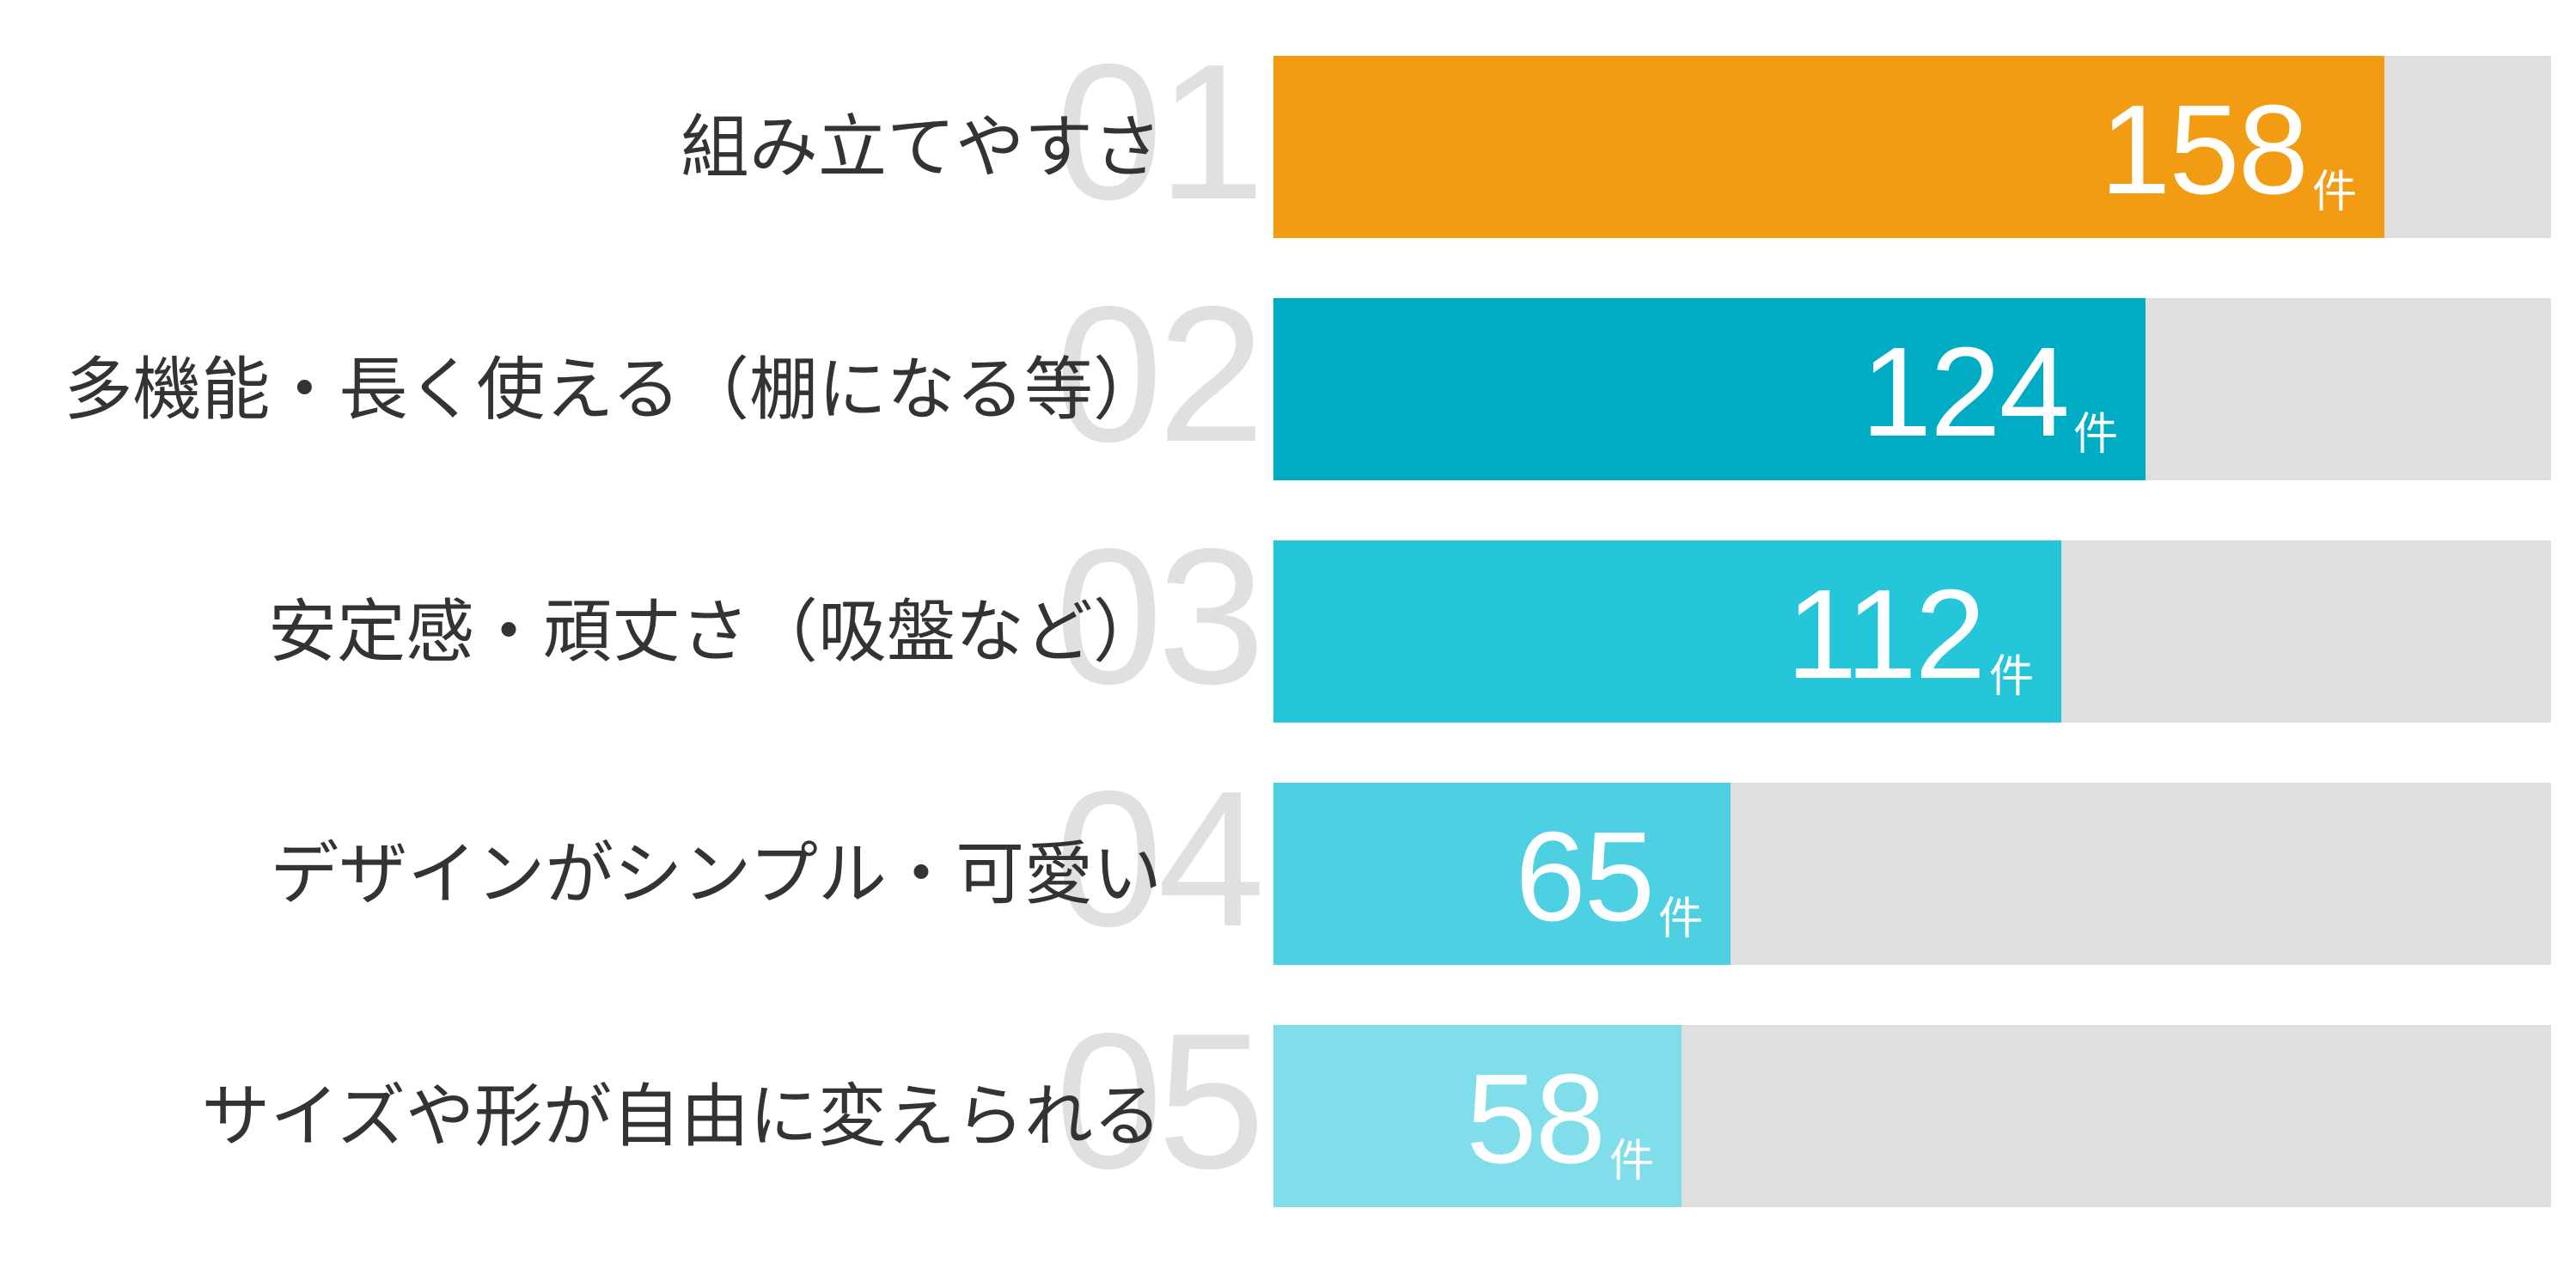  I want to click on category-label: 安定感・頑丈さ（吸盤など）, so click(581, 632).